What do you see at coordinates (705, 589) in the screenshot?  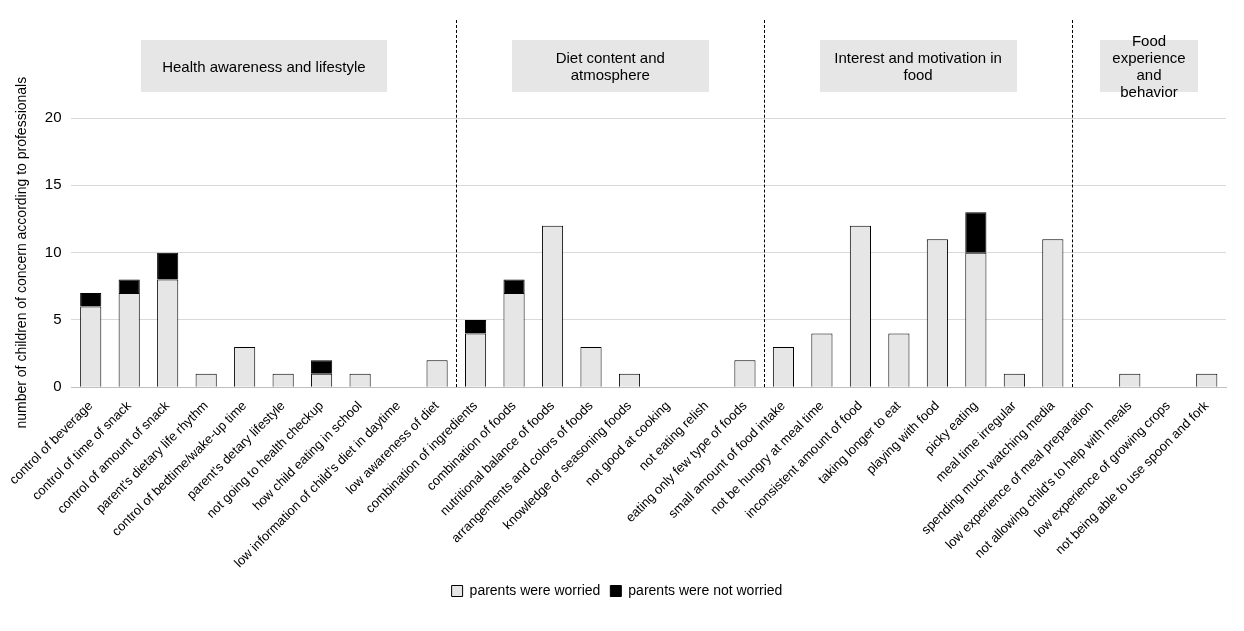 I see `legend-label: parents were not worried` at bounding box center [705, 589].